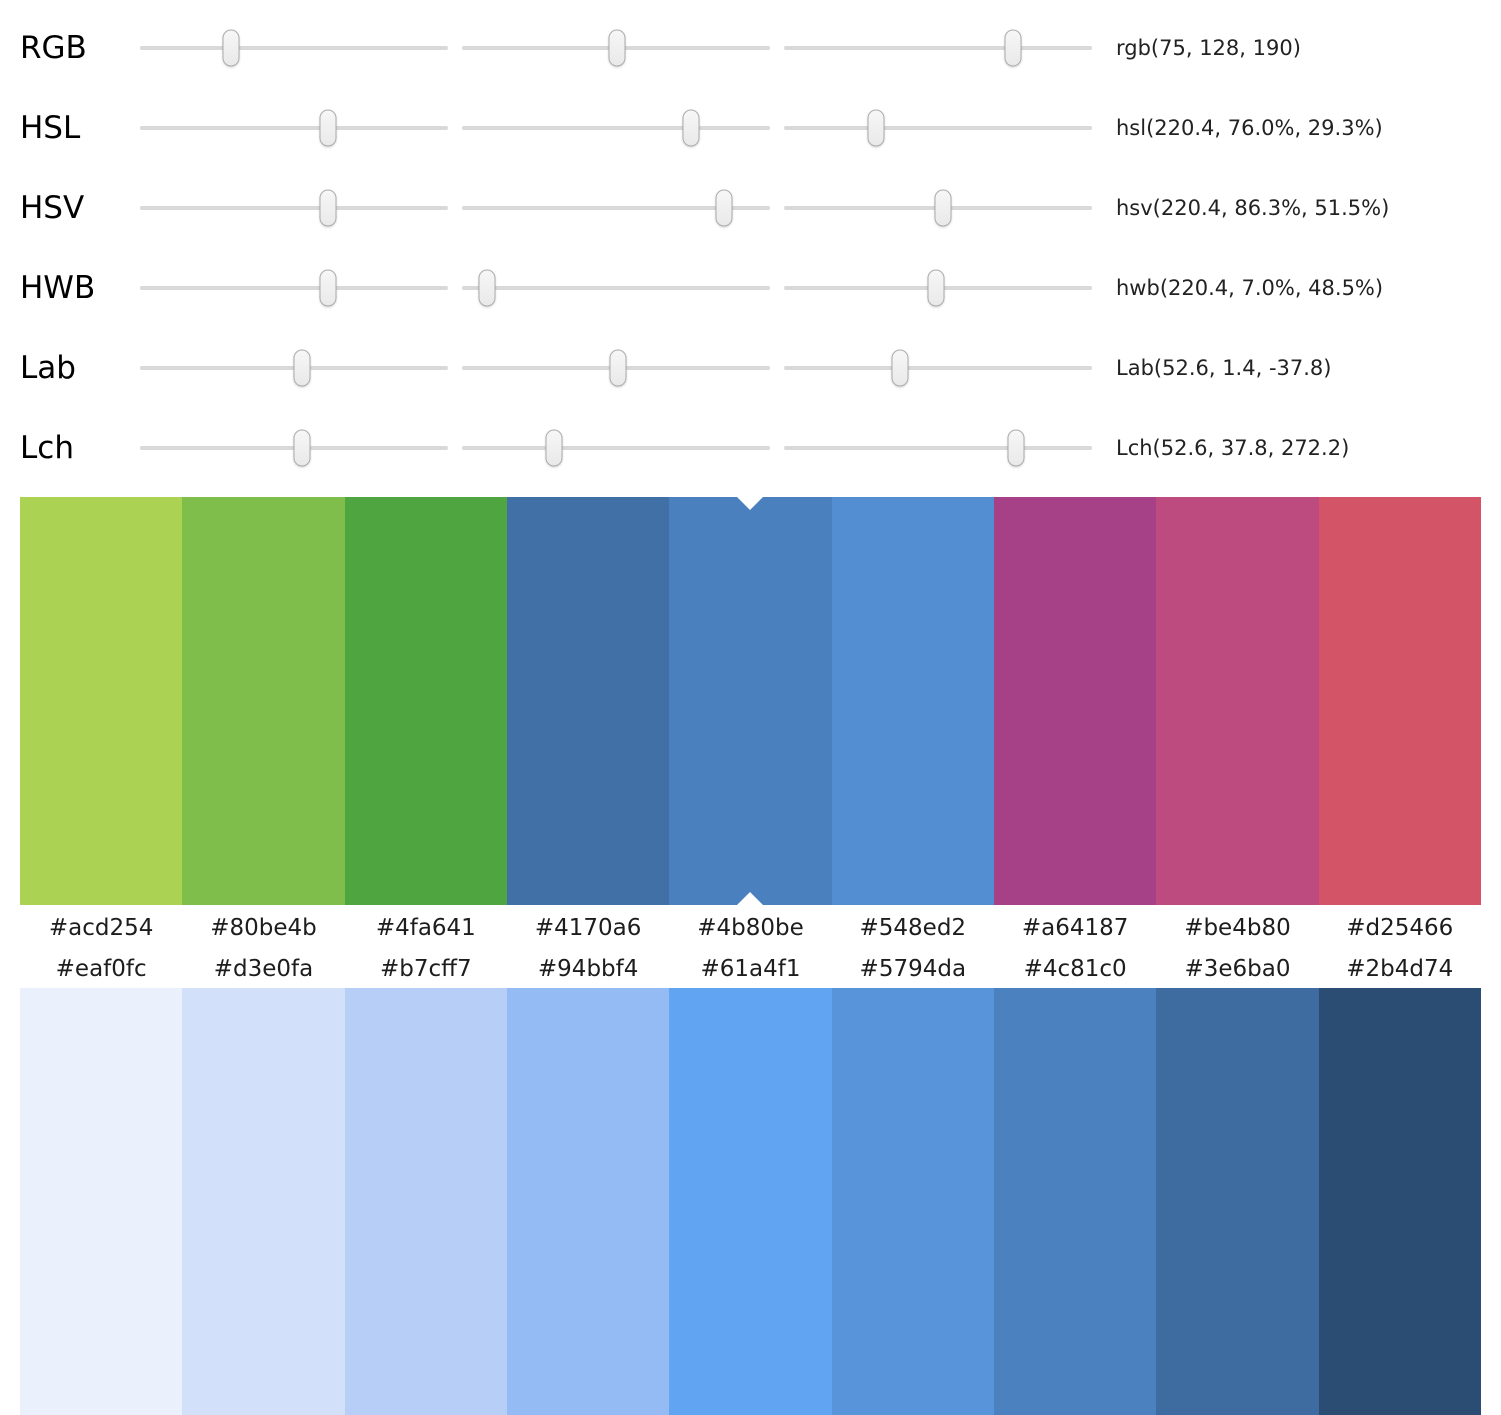  Describe the element at coordinates (50, 128) in the screenshot. I see `slider-row-label: HSL` at that location.